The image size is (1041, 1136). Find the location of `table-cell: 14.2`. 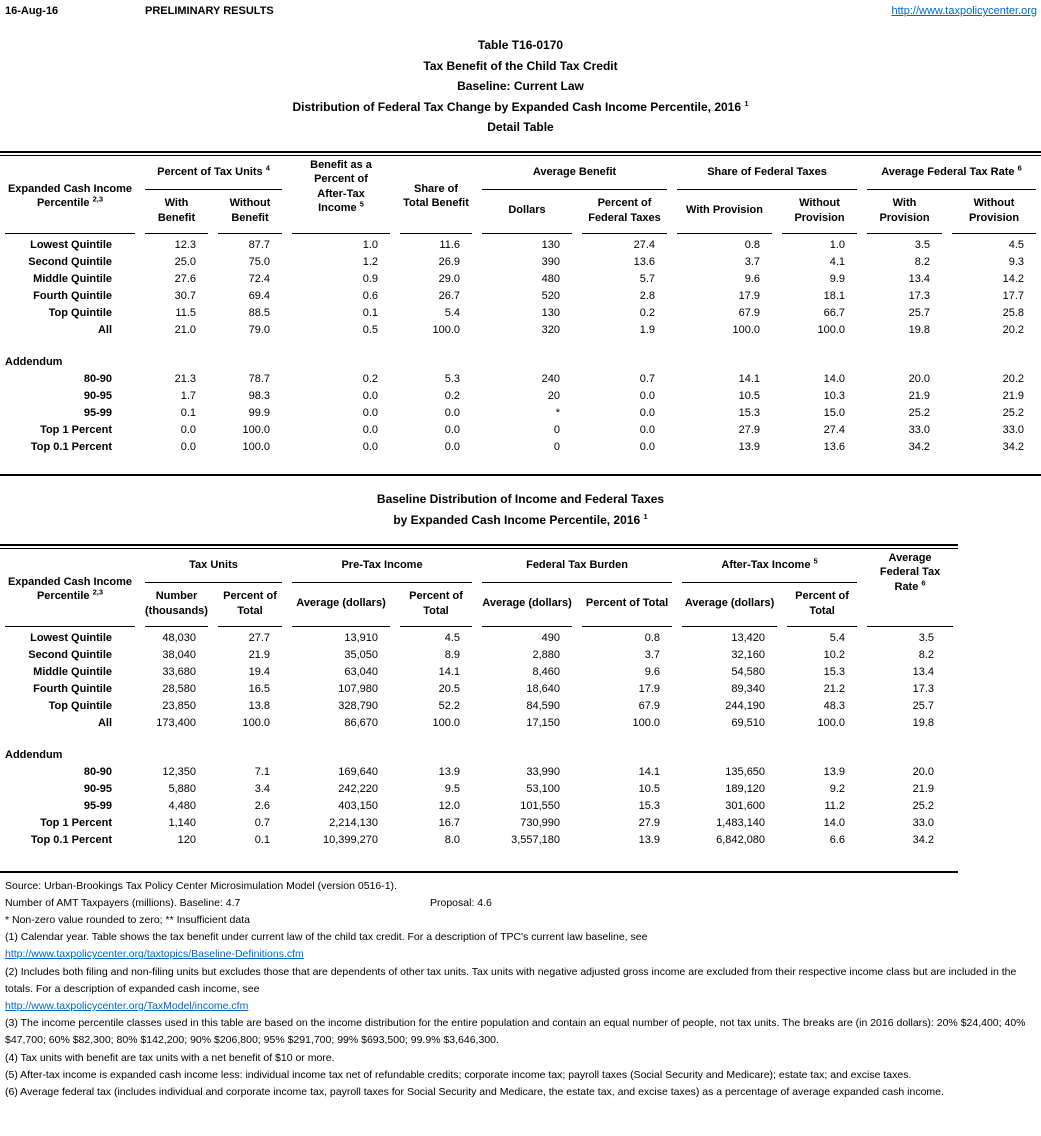

table-cell: 14.2 is located at coordinates (1013, 279).